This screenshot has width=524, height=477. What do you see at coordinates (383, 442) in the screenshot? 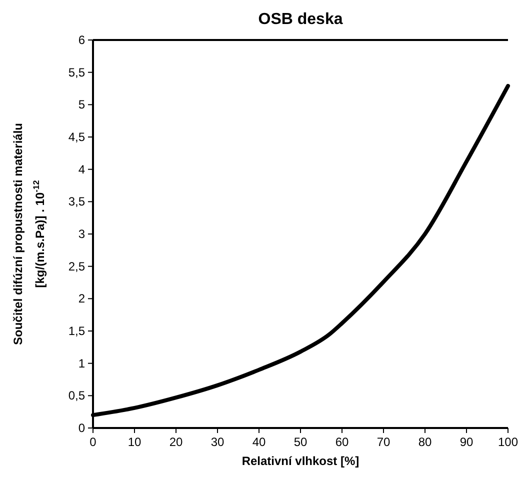
I see `x-tick-label: 70` at bounding box center [383, 442].